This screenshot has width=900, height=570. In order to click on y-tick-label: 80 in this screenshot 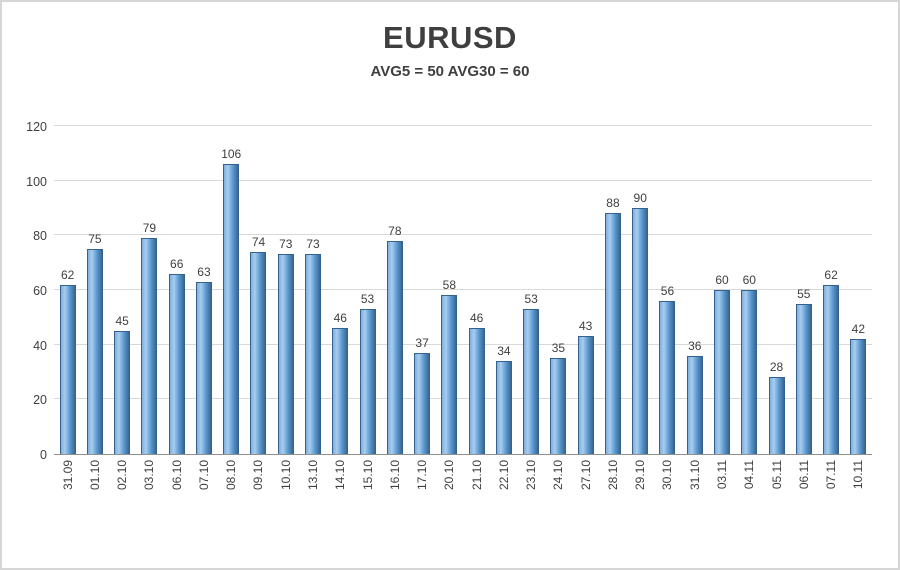, I will do `click(40, 236)`.